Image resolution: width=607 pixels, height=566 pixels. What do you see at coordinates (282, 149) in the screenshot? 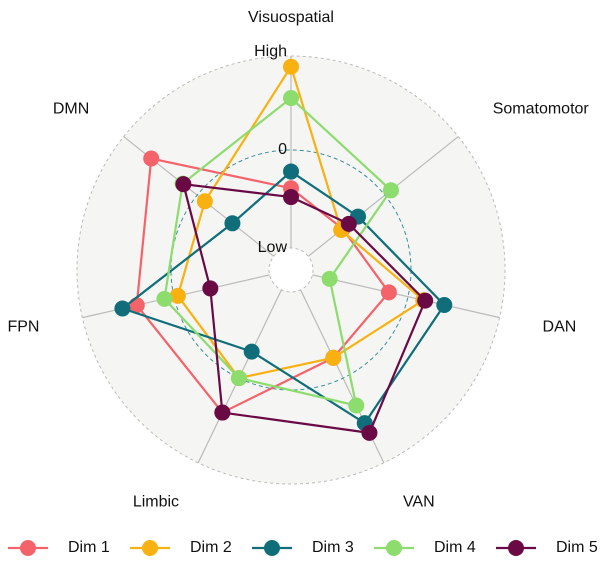
I see `y-tick-label: 0` at bounding box center [282, 149].